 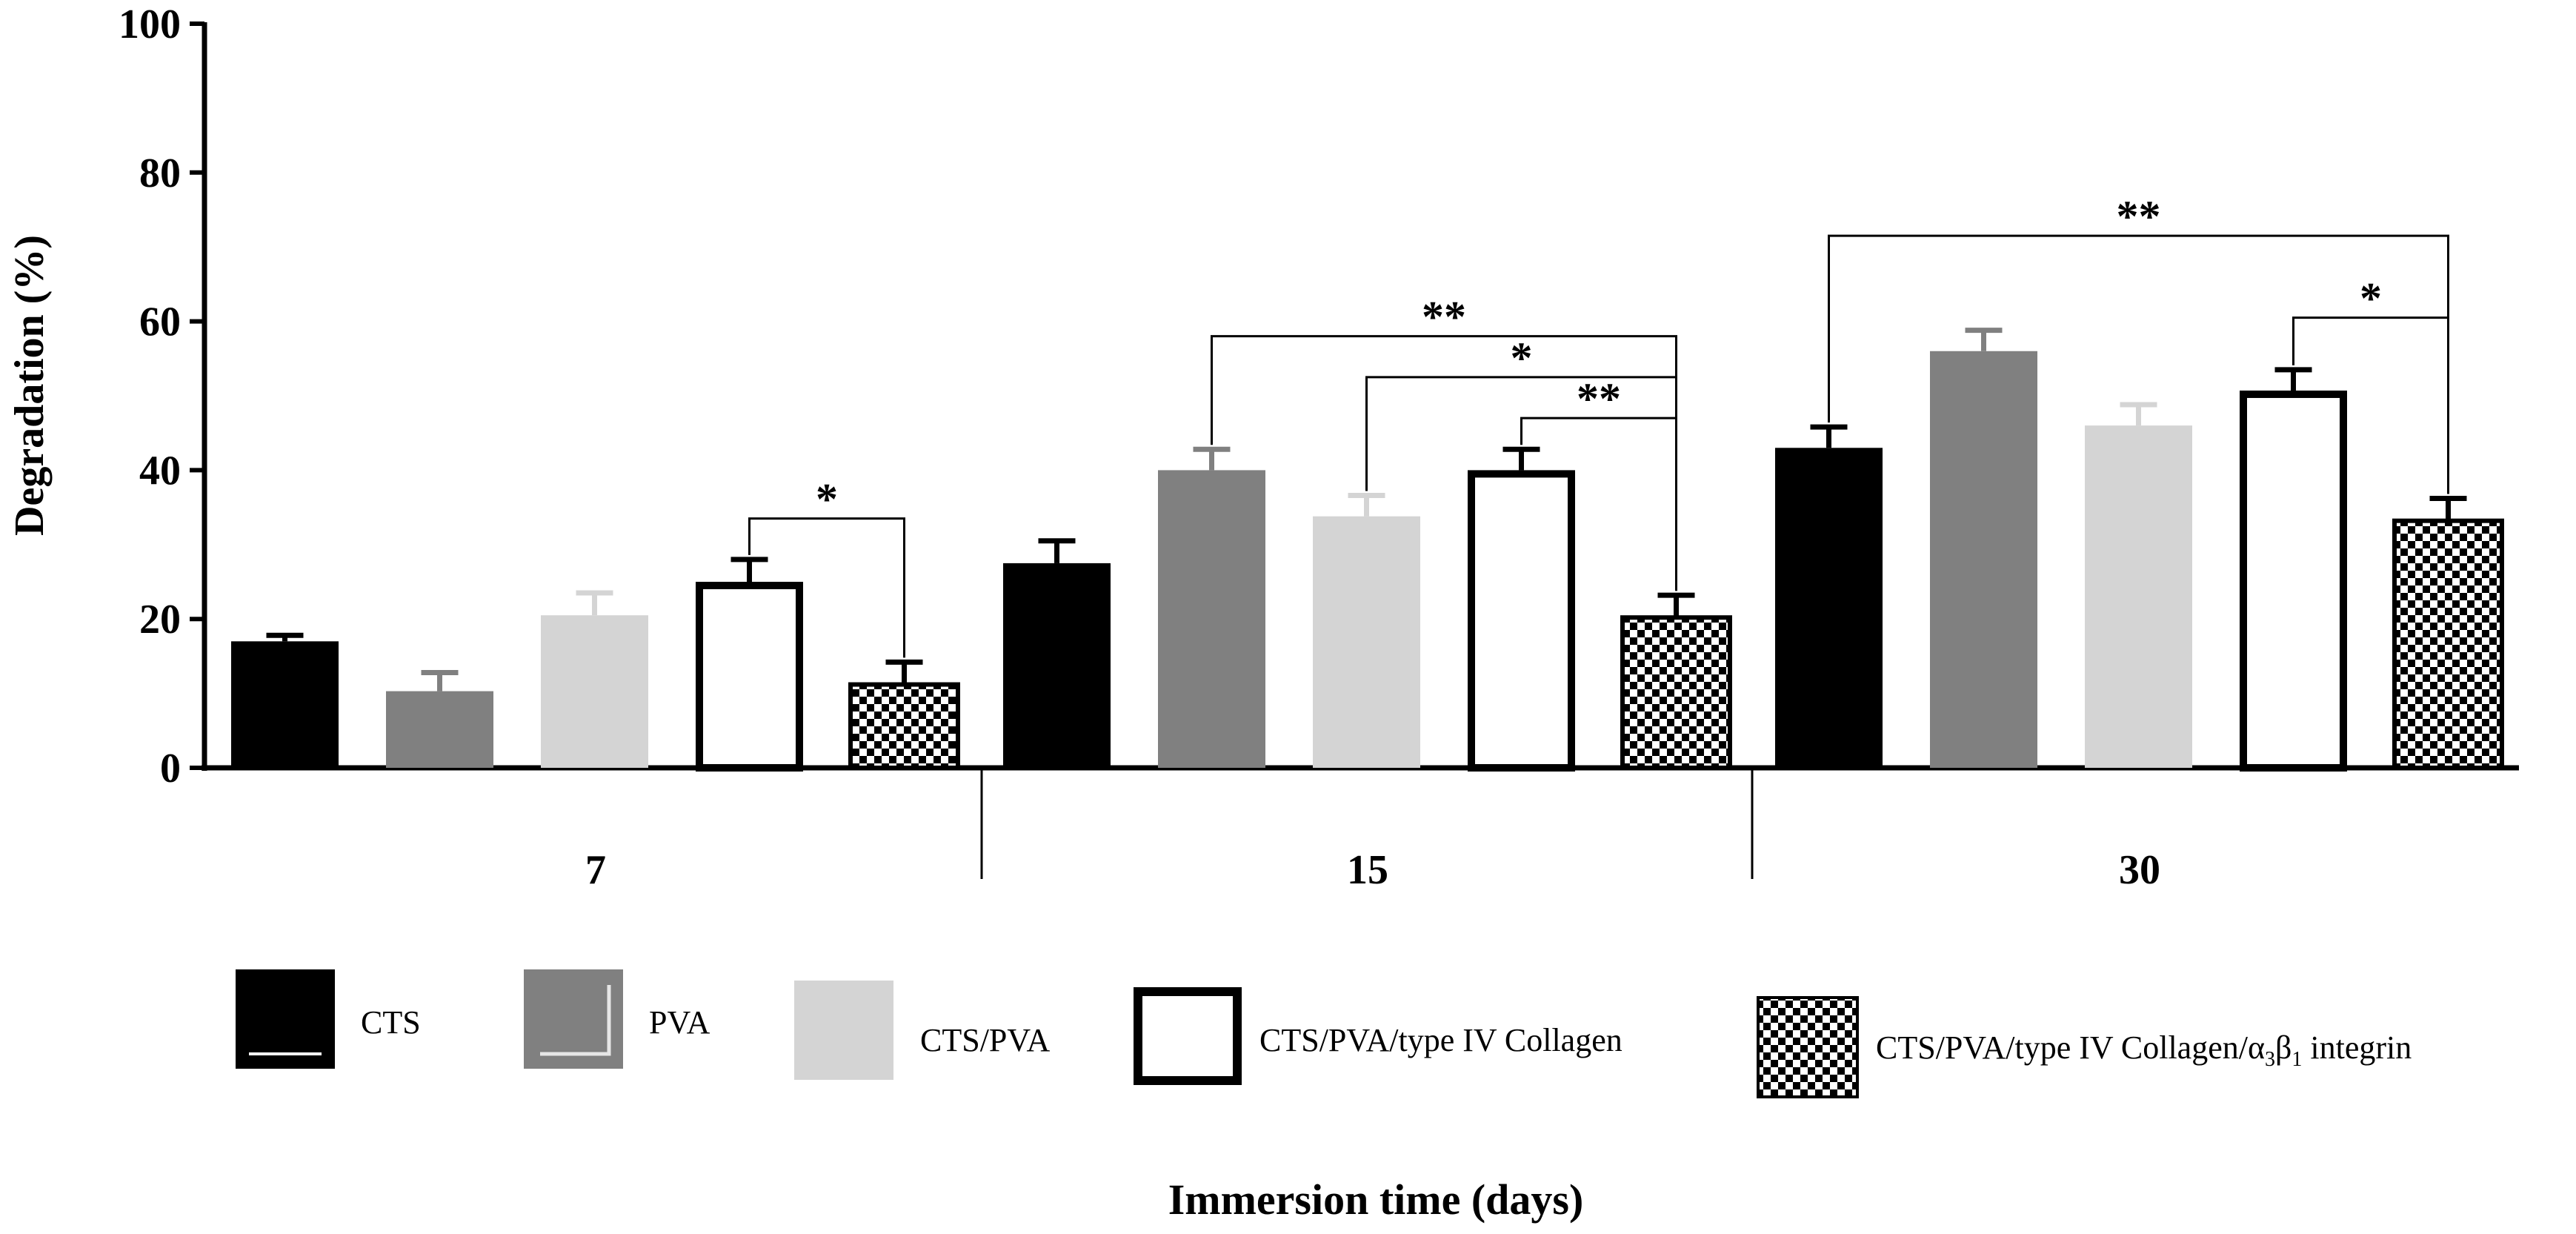 I want to click on legend-swatch-integrin, so click(x=1808, y=1047).